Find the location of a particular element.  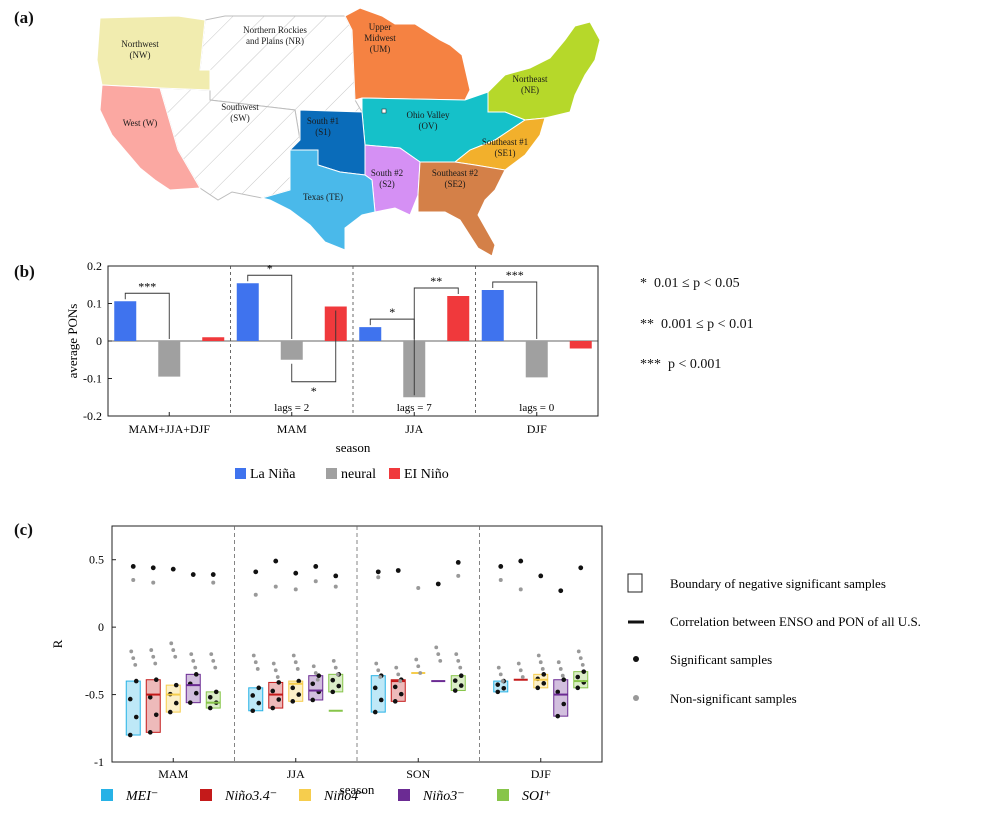

map-label-sw: Southwest (SW) is located at coordinates (240, 112).